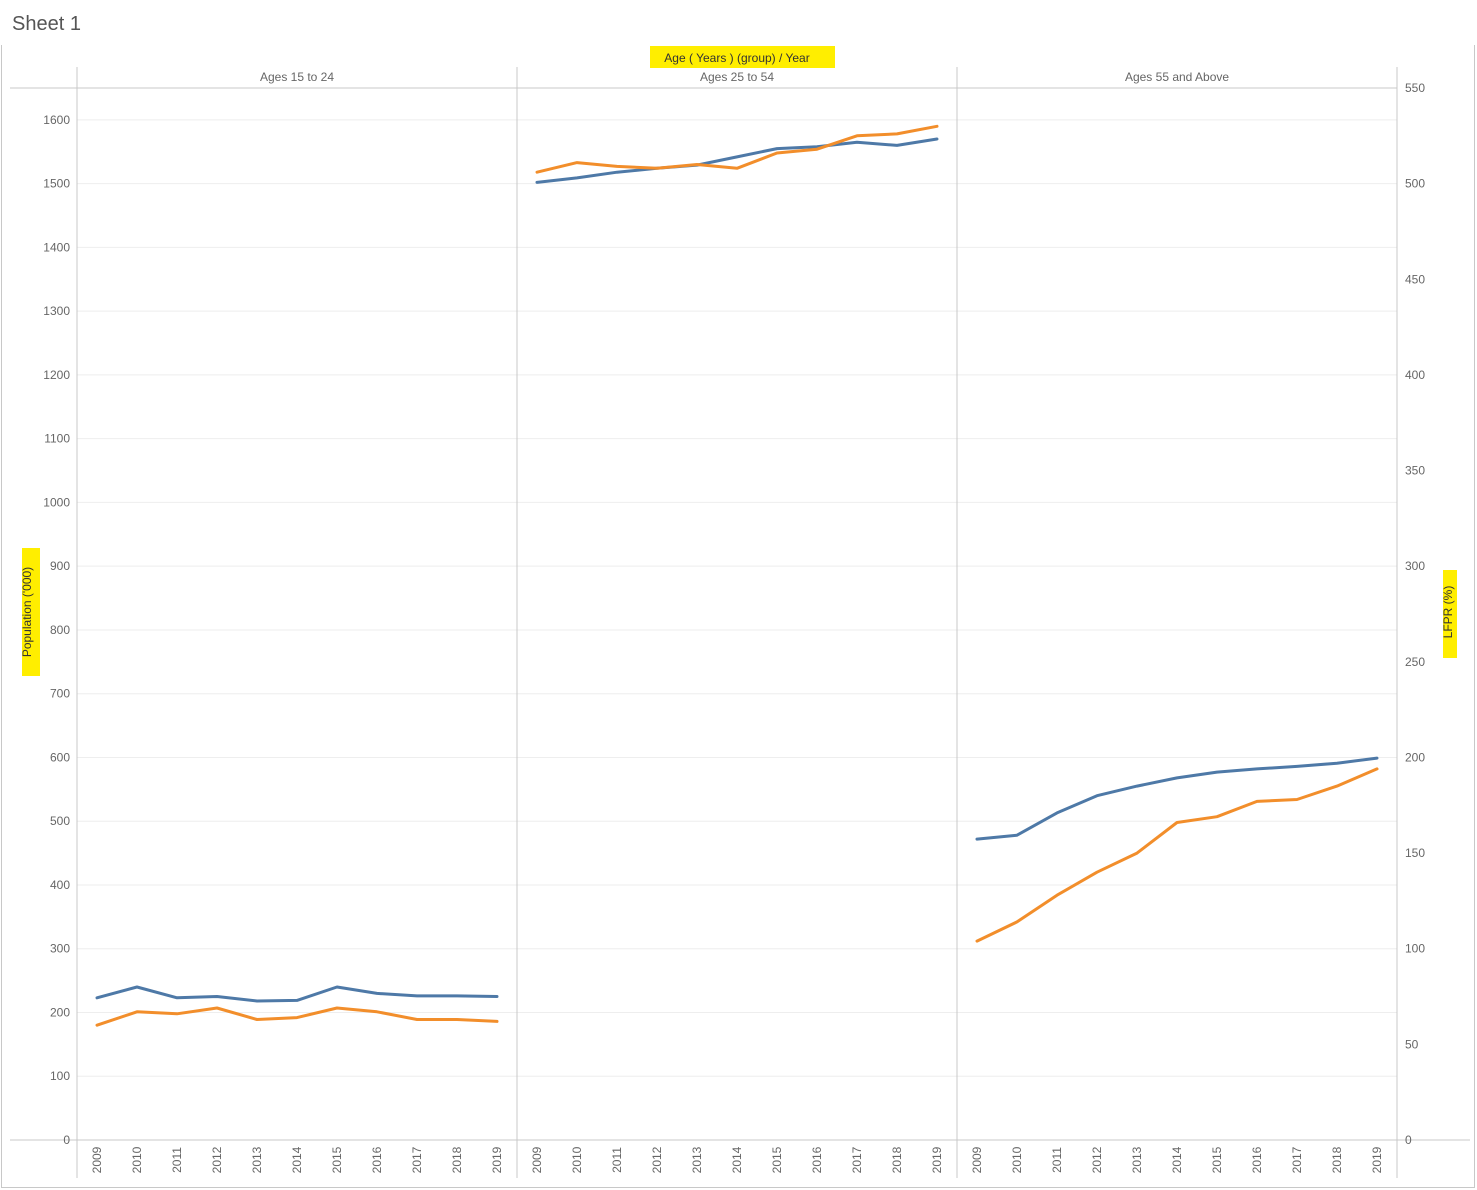 The width and height of the screenshot is (1477, 1190). I want to click on left-tick-label: 200, so click(60, 1012).